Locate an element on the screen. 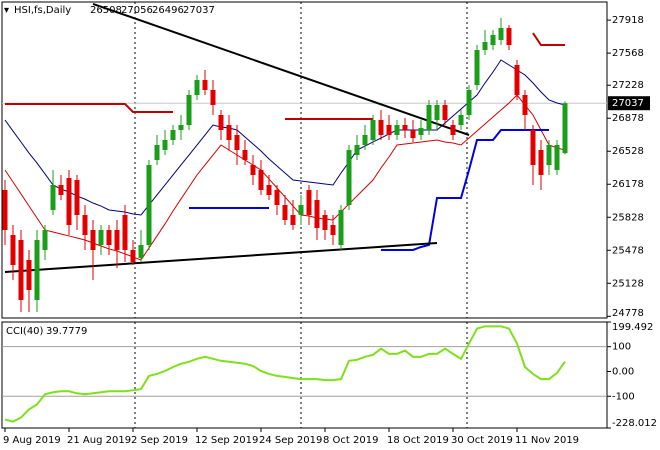  x-tick-label: 8 Oct 2019 is located at coordinates (350, 440).